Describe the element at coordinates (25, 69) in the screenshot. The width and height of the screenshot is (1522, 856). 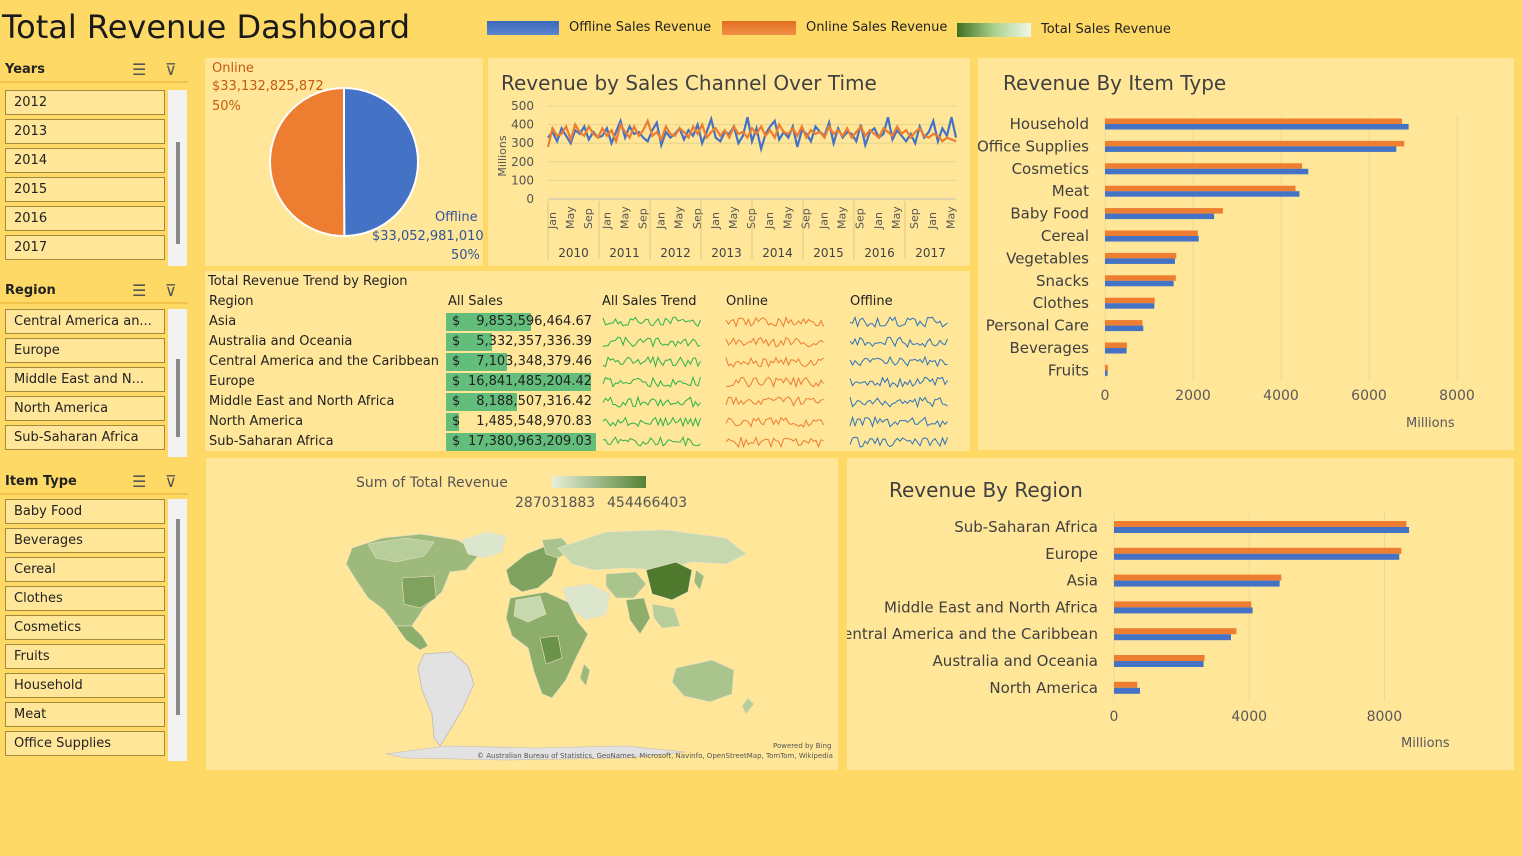
I see `years-slicer-title: Years` at that location.